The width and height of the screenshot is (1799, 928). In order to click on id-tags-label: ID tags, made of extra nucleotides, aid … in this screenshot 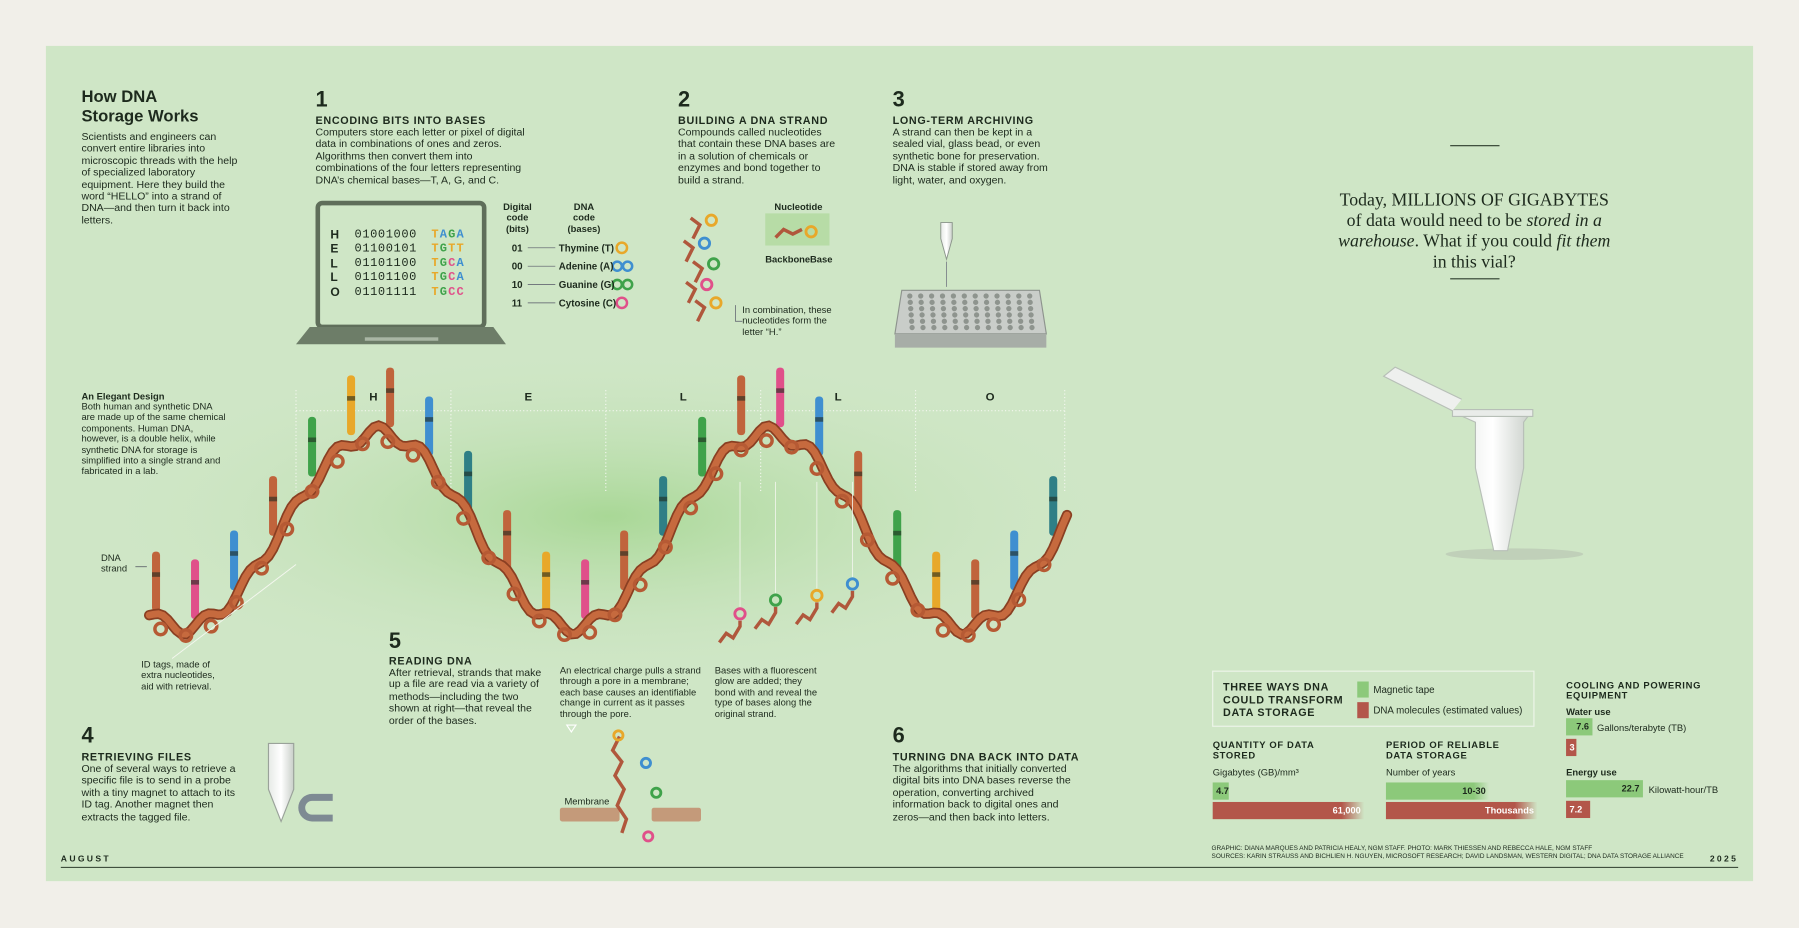, I will do `click(178, 675)`.